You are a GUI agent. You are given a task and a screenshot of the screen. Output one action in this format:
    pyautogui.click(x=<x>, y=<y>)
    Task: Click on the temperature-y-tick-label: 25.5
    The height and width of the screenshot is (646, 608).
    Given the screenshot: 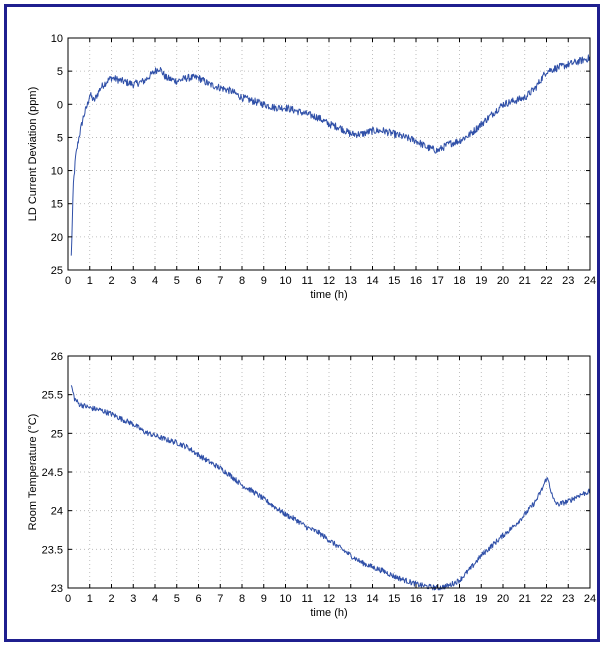 What is the action you would take?
    pyautogui.click(x=52, y=396)
    